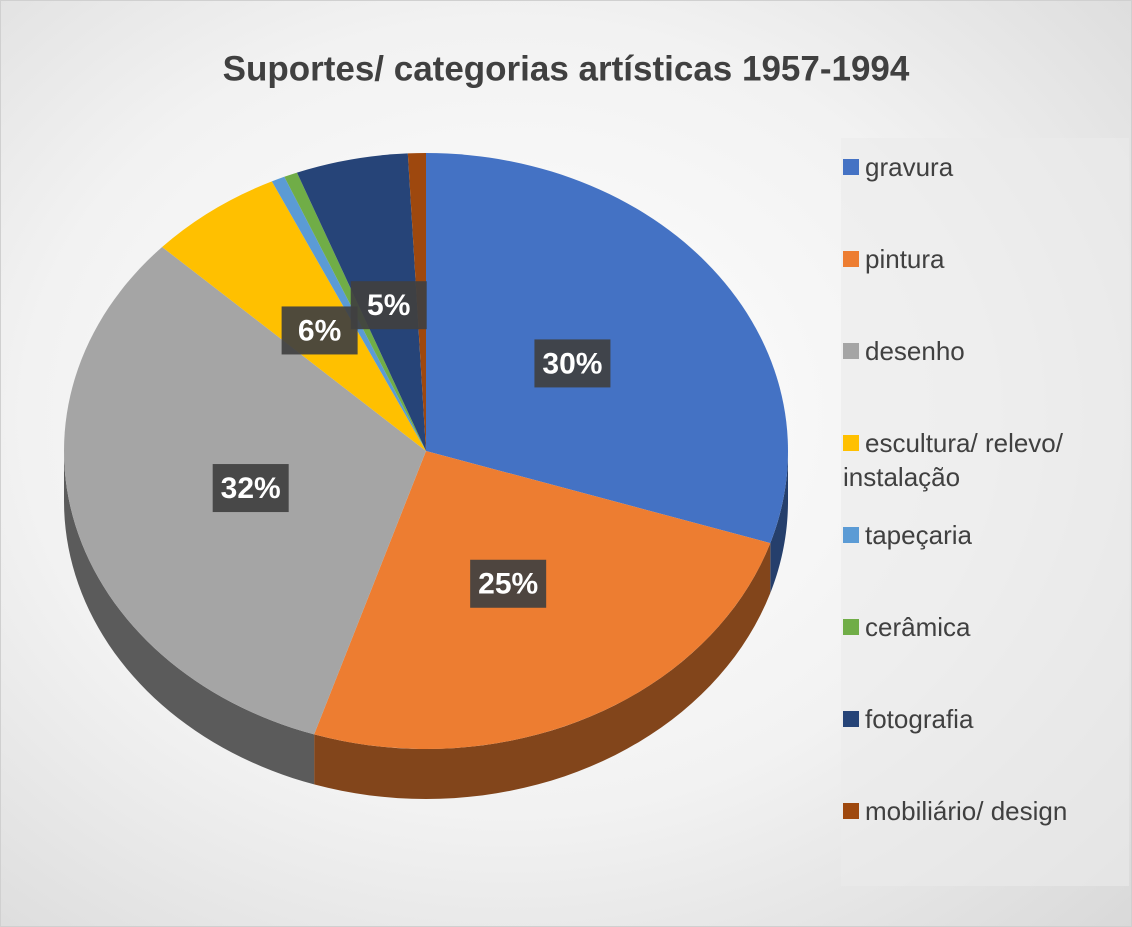 The height and width of the screenshot is (927, 1132). I want to click on legend-item: gravura, so click(983, 167).